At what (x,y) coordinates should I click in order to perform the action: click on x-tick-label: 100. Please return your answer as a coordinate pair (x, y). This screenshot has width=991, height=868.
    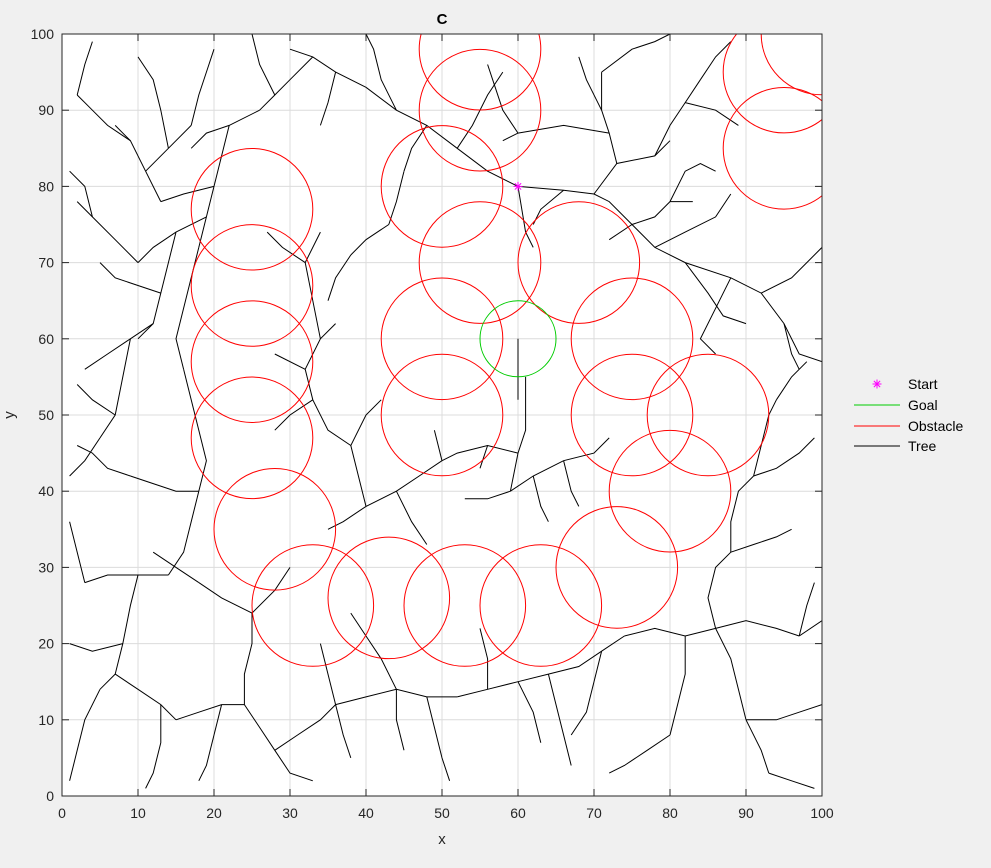
    Looking at the image, I should click on (822, 813).